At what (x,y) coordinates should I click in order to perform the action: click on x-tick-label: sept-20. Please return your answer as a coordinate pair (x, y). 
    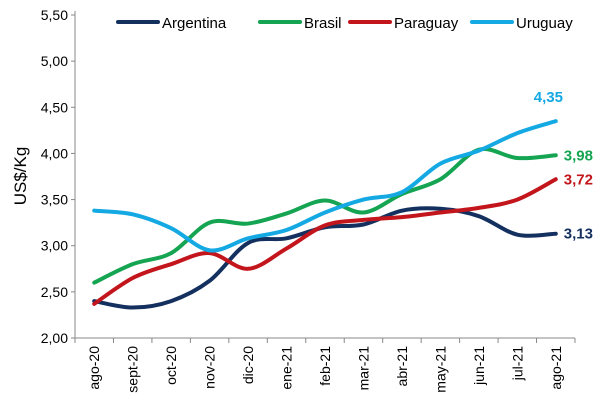
    Looking at the image, I should click on (133, 369).